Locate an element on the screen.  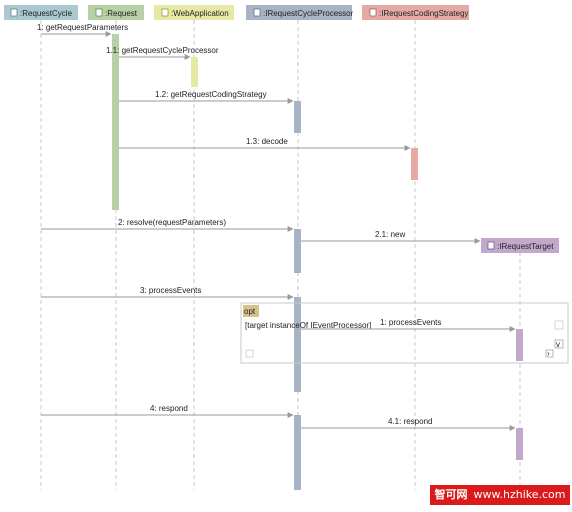
fragment-icon-left is located at coordinates (249, 353).